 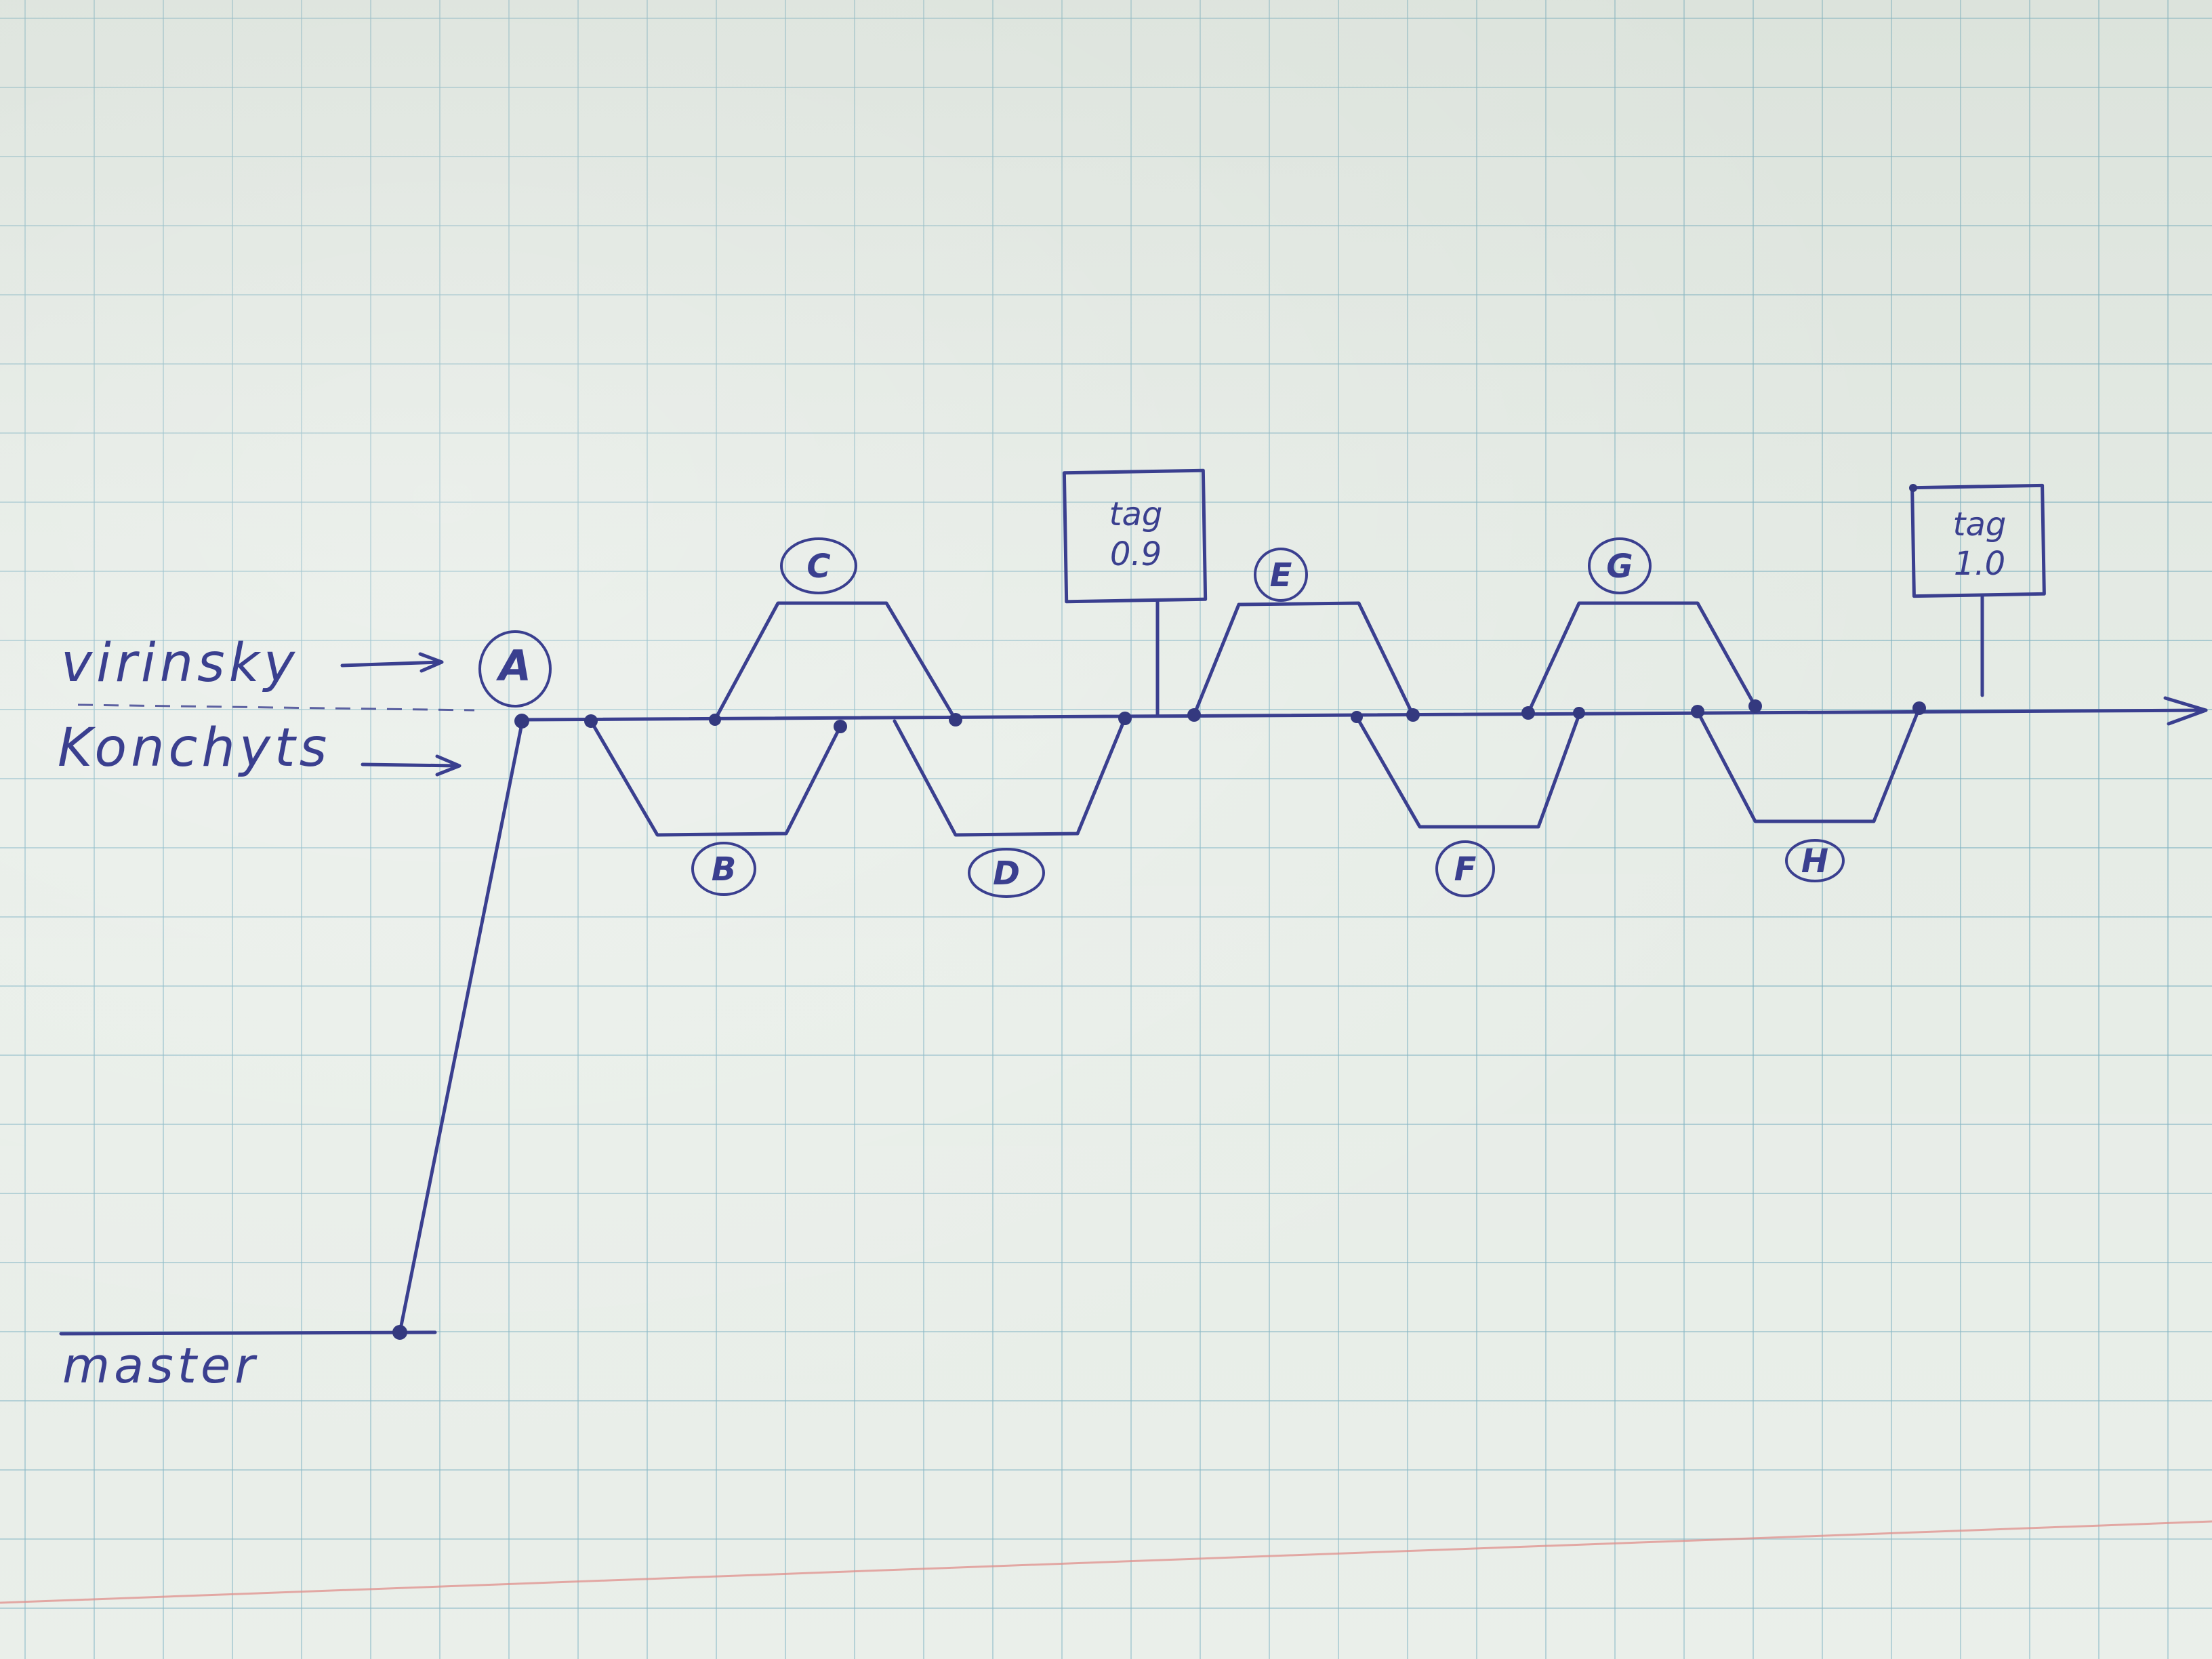 I want to click on commit-a-circle, so click(x=515, y=669).